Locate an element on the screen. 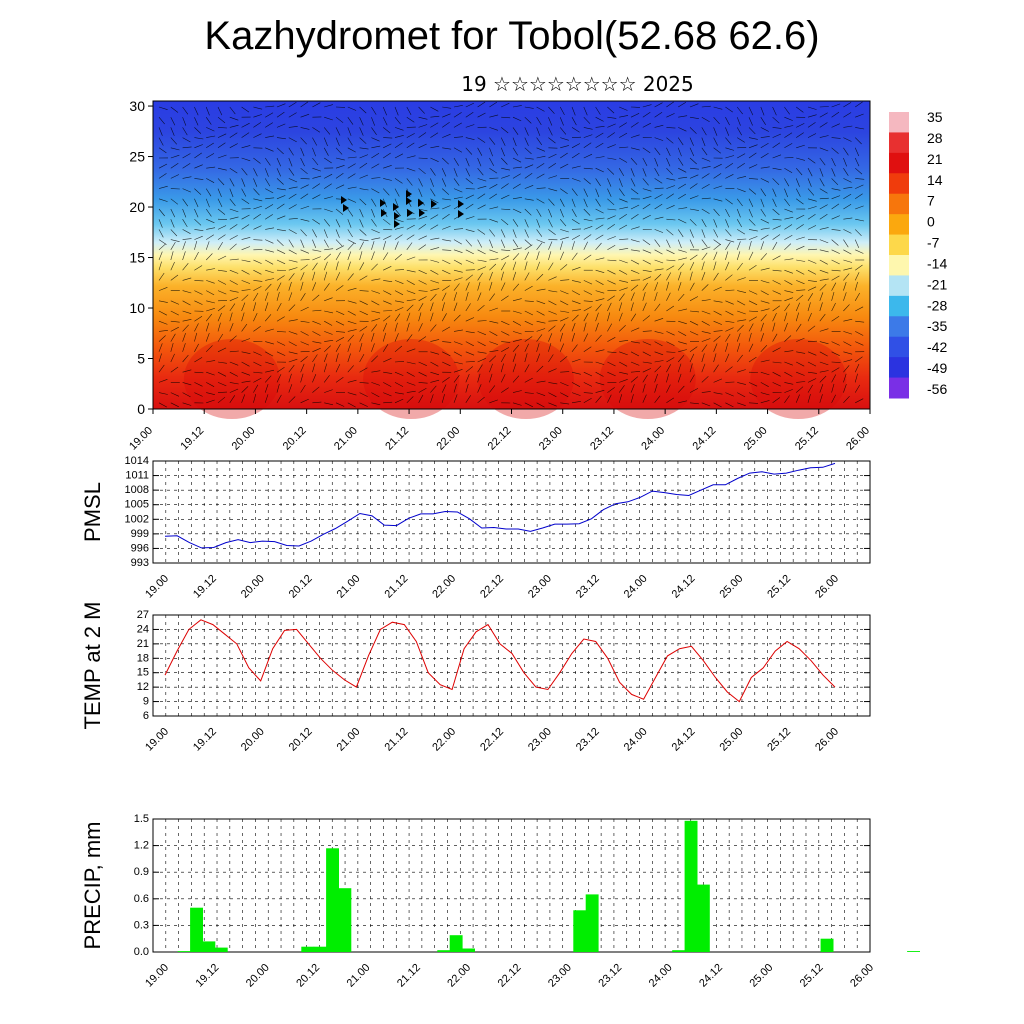 The width and height of the screenshot is (1024, 1024). x-tick-label: 26.00 is located at coordinates (827, 740).